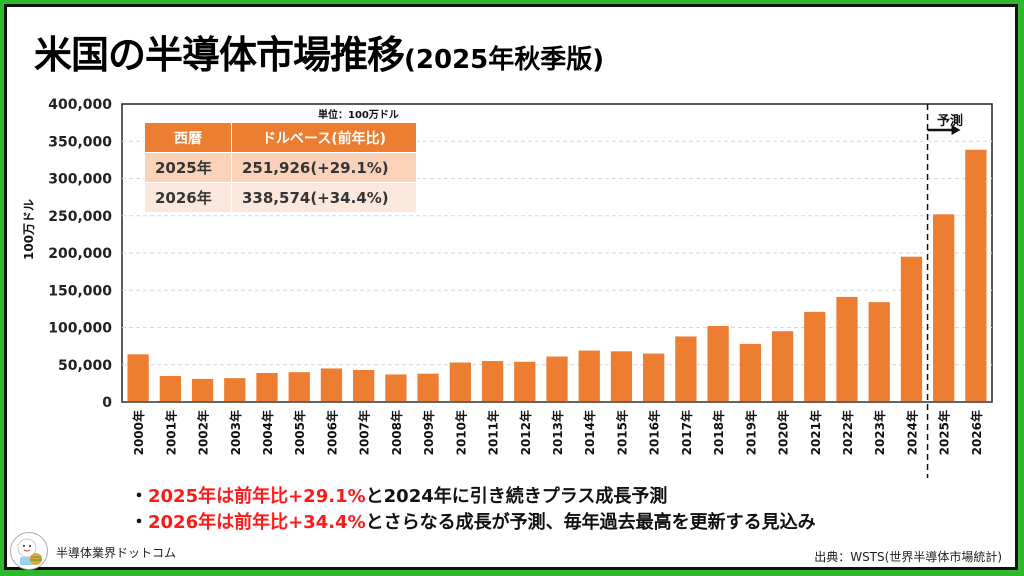 This screenshot has width=1024, height=576. I want to click on site-logo-icon, so click(29, 551).